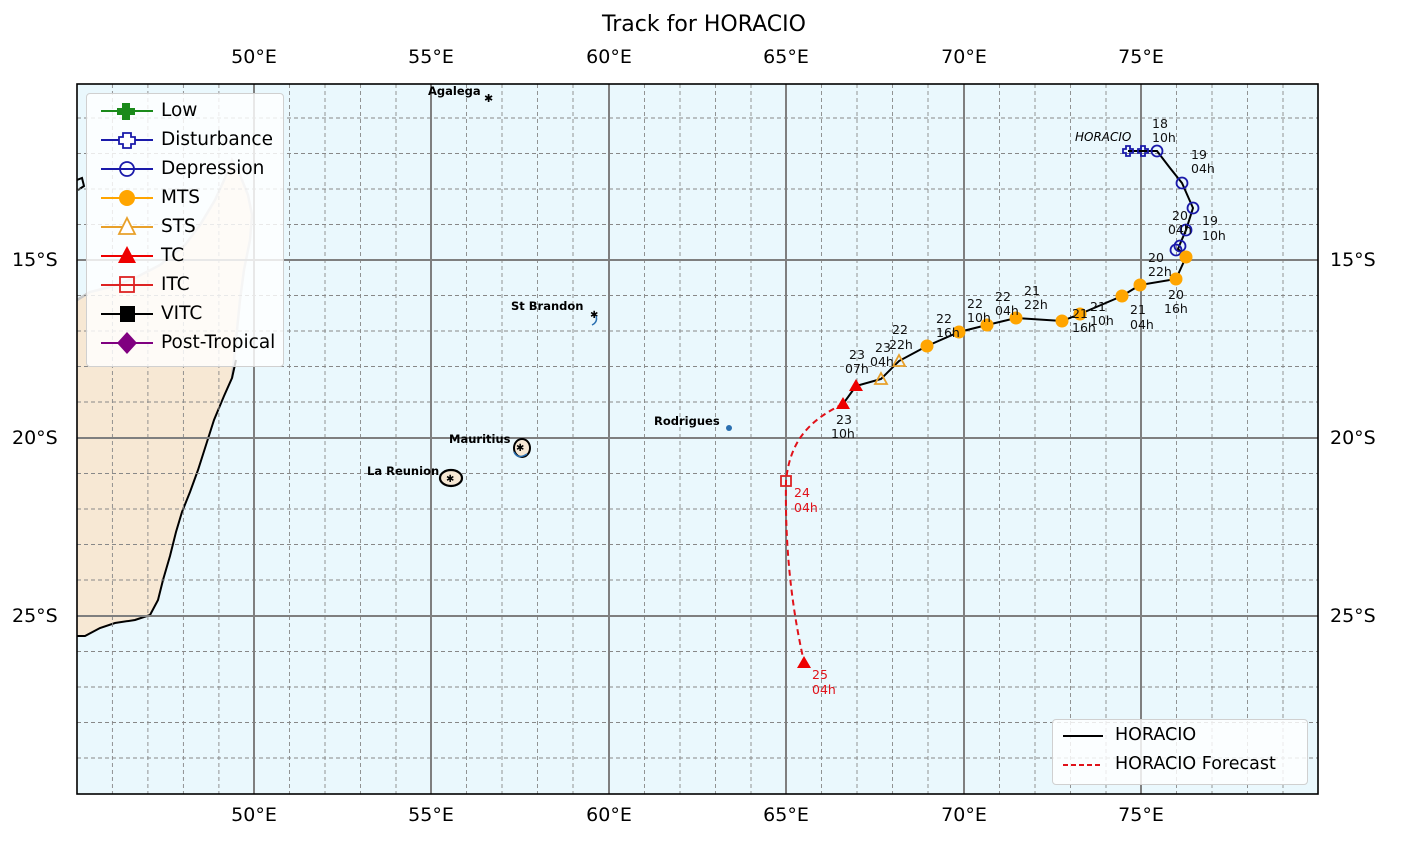  What do you see at coordinates (254, 57) in the screenshot?
I see `x-tick-top-50: 50°E` at bounding box center [254, 57].